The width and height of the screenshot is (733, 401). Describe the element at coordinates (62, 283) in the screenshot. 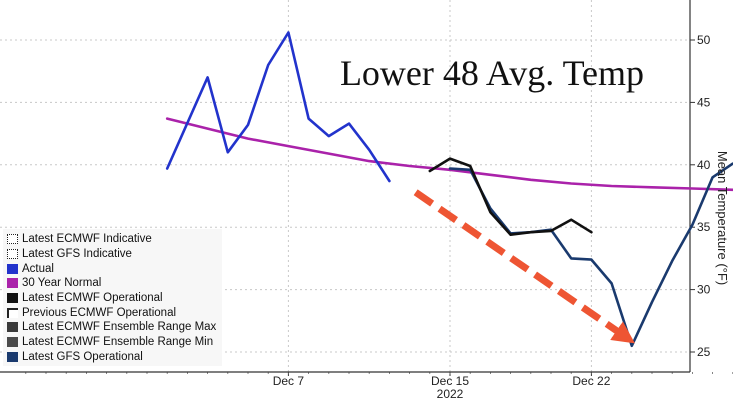

I see `legend-label: 30 Year Normal` at that location.